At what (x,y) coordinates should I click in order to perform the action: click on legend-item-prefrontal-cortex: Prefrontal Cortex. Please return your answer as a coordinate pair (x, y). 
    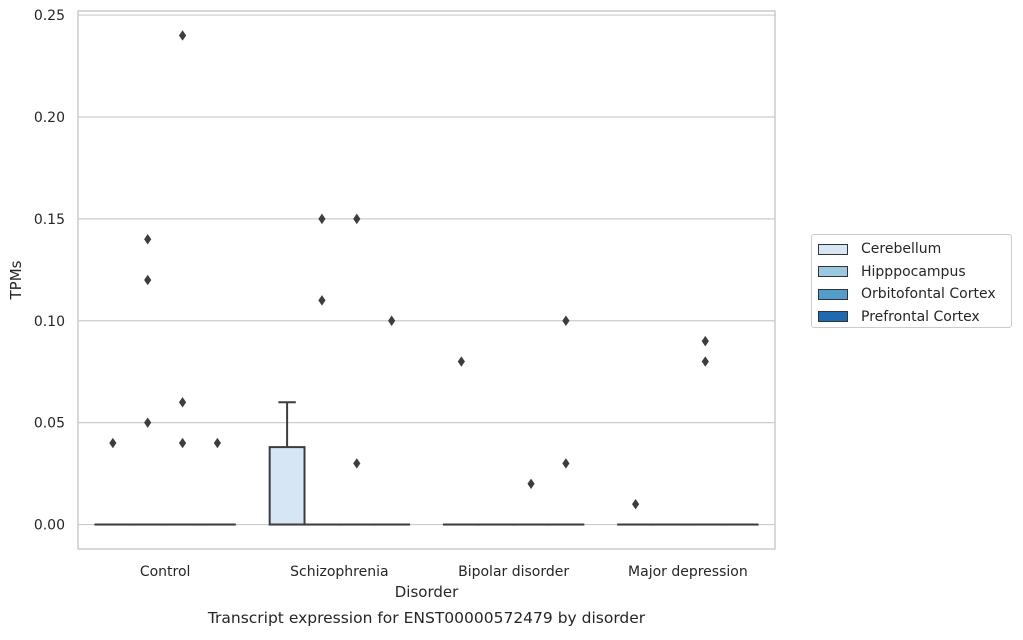
    Looking at the image, I should click on (914, 317).